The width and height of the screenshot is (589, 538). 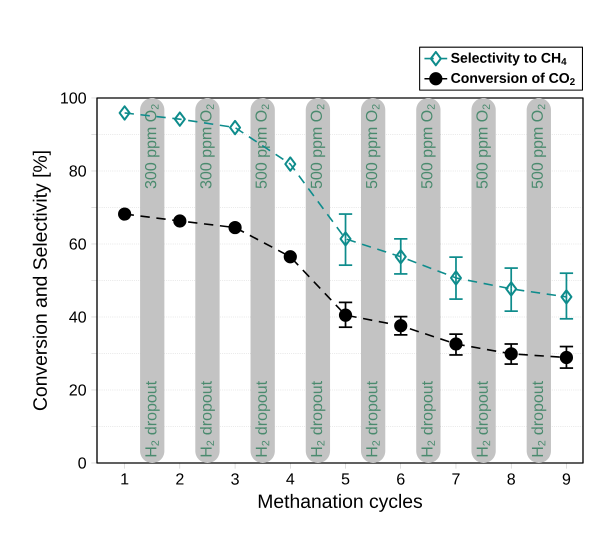 I want to click on legend-label: Conversion of CO$_{2}$, so click(x=513, y=79).